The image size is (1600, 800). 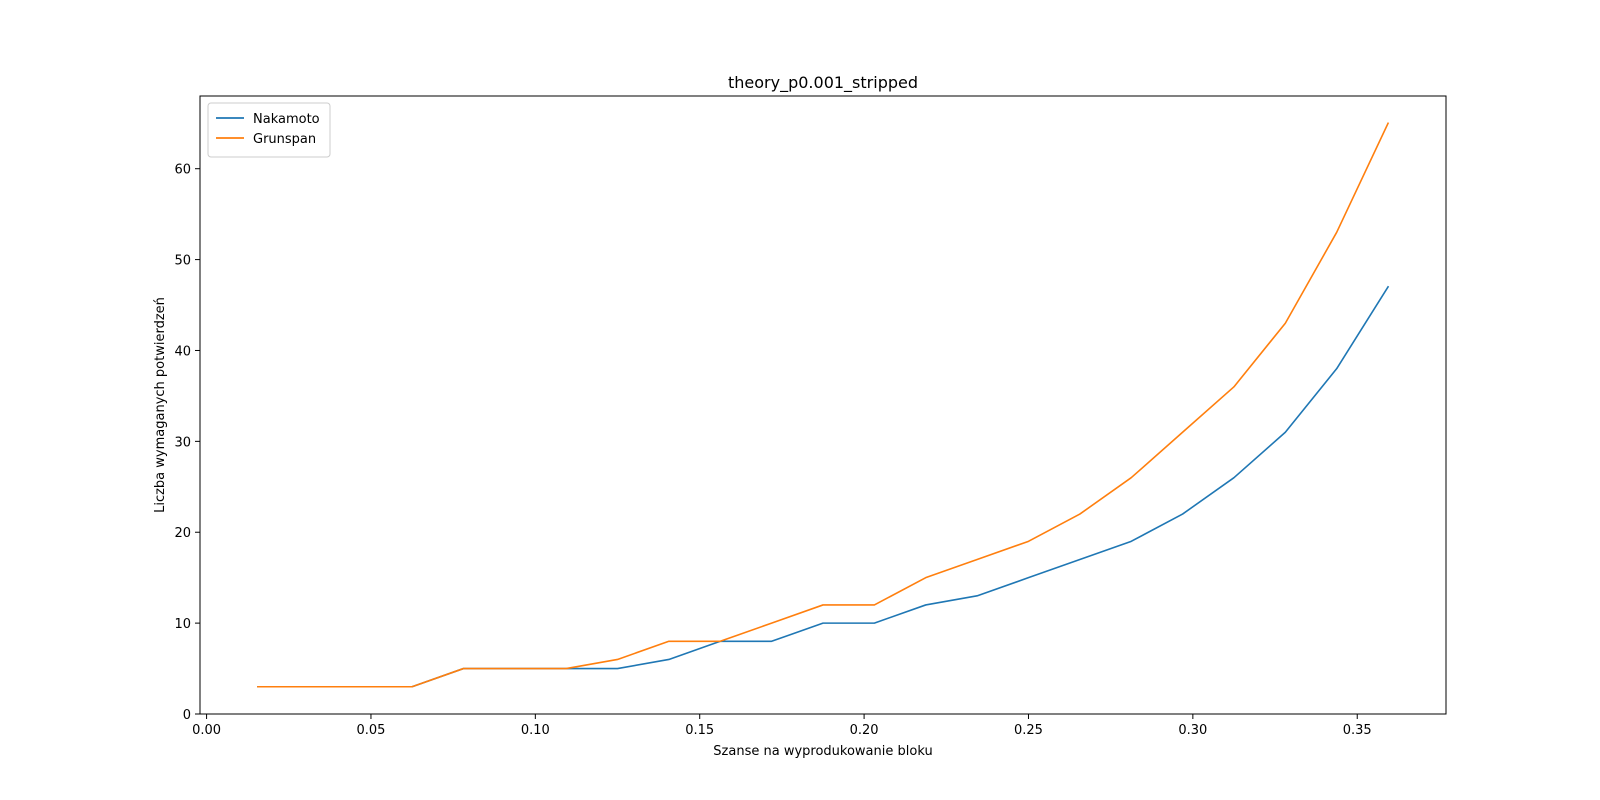 I want to click on y-tick-label: 0, so click(x=187, y=715).